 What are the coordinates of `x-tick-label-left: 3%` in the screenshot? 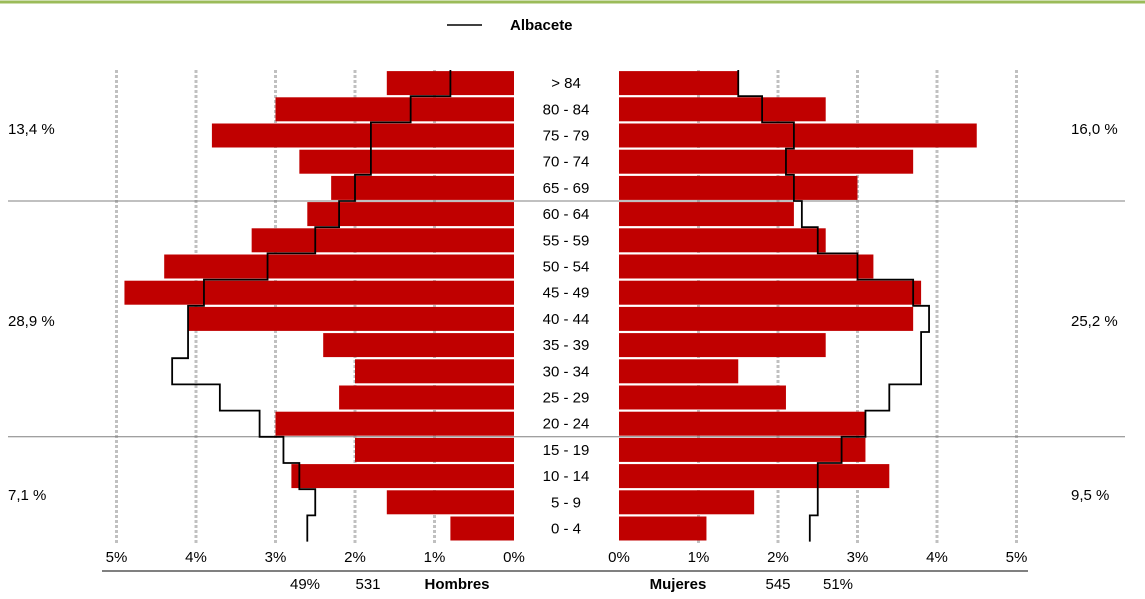 It's located at (276, 557).